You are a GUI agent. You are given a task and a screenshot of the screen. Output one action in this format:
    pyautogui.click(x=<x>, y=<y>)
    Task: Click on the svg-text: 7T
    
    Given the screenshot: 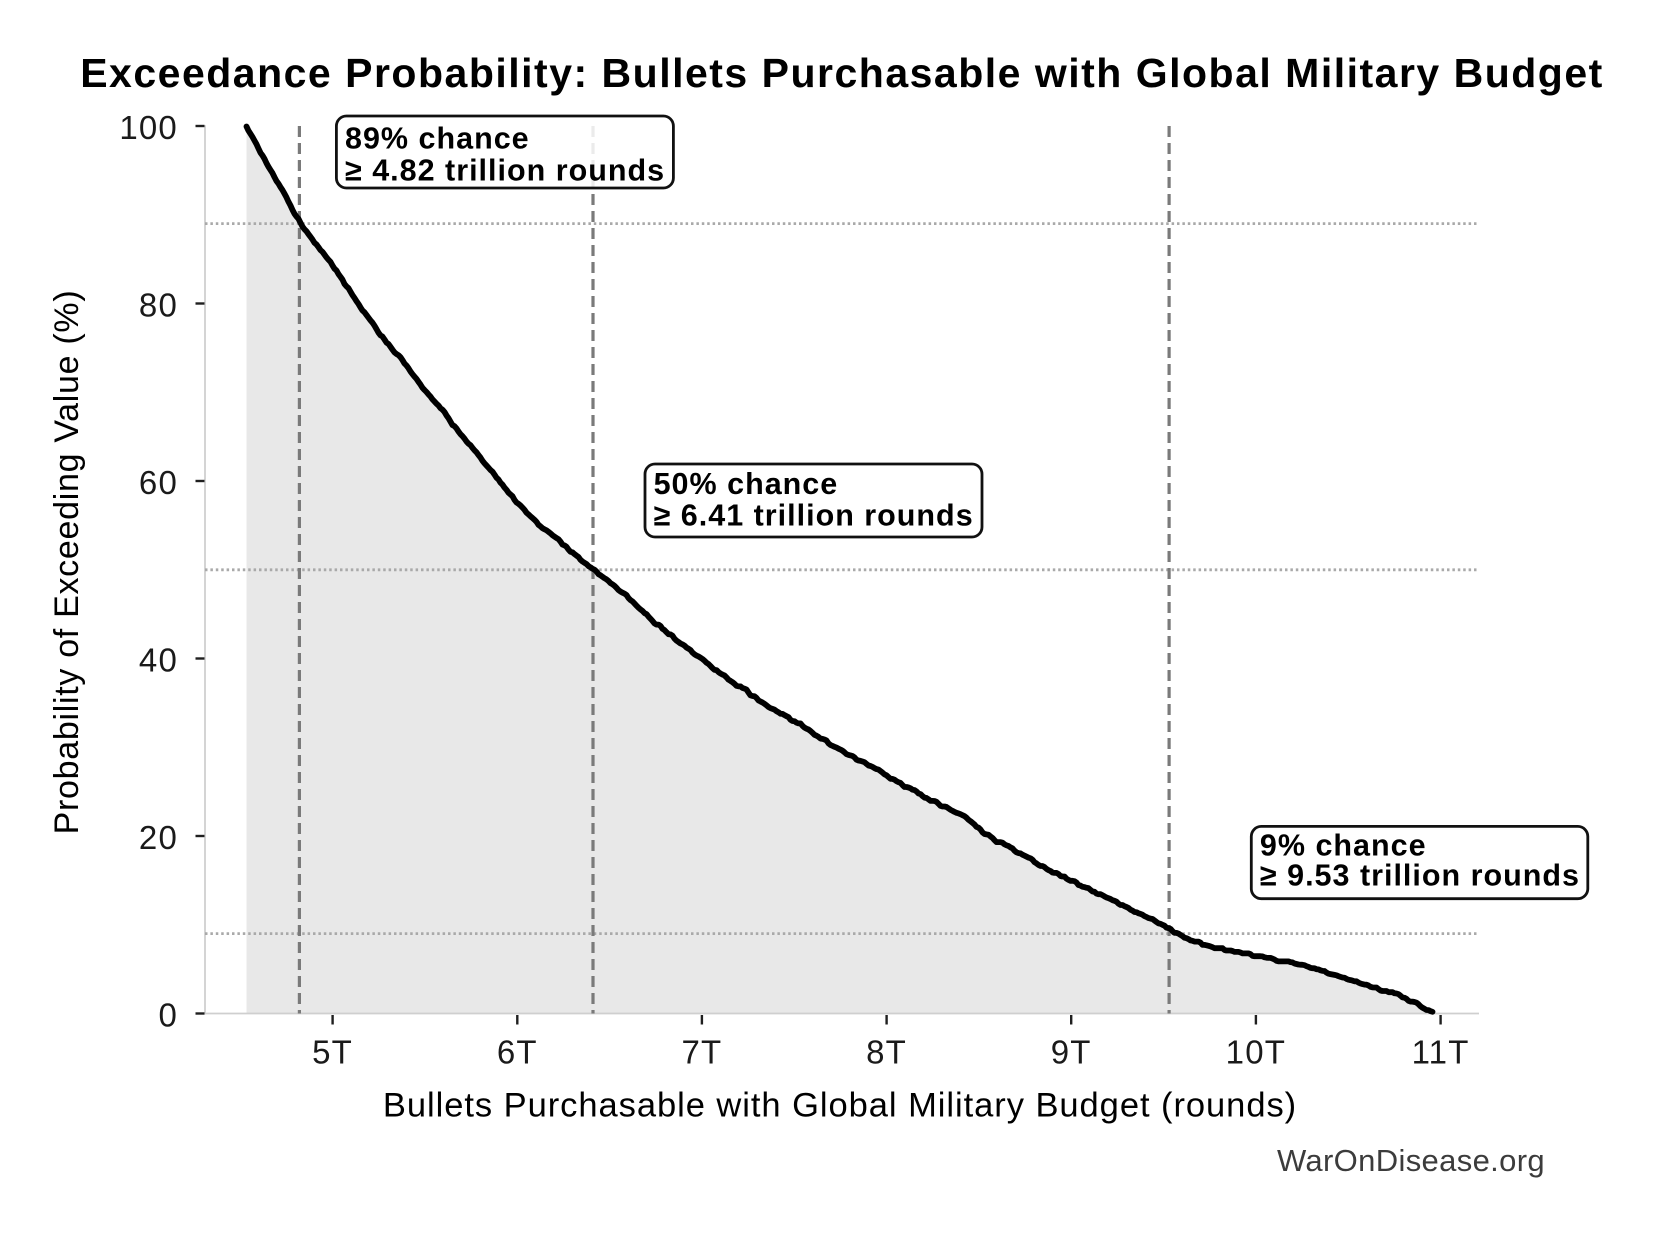 What is the action you would take?
    pyautogui.click(x=701, y=1052)
    